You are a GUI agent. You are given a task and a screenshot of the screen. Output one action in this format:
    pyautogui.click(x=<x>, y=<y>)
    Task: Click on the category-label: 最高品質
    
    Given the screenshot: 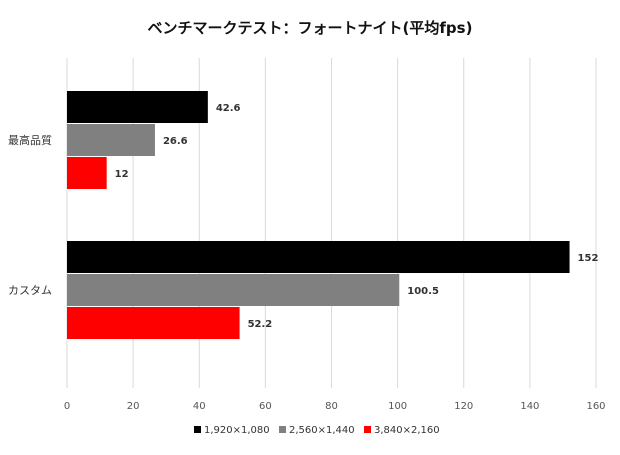 What is the action you would take?
    pyautogui.click(x=30, y=140)
    